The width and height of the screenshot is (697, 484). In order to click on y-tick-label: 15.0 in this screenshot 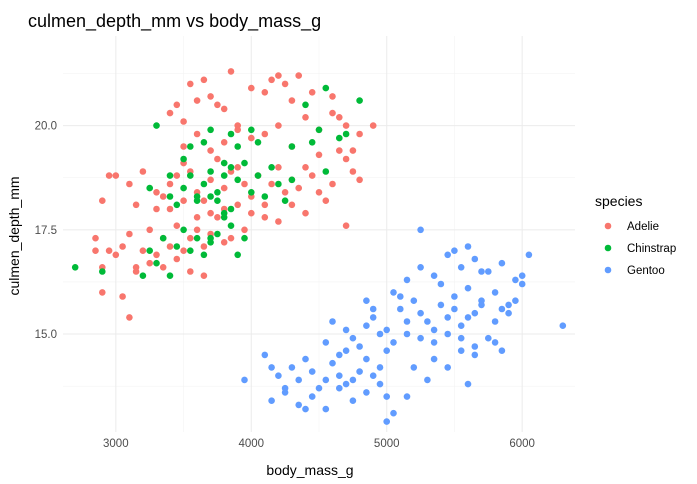, I will do `click(46, 335)`.